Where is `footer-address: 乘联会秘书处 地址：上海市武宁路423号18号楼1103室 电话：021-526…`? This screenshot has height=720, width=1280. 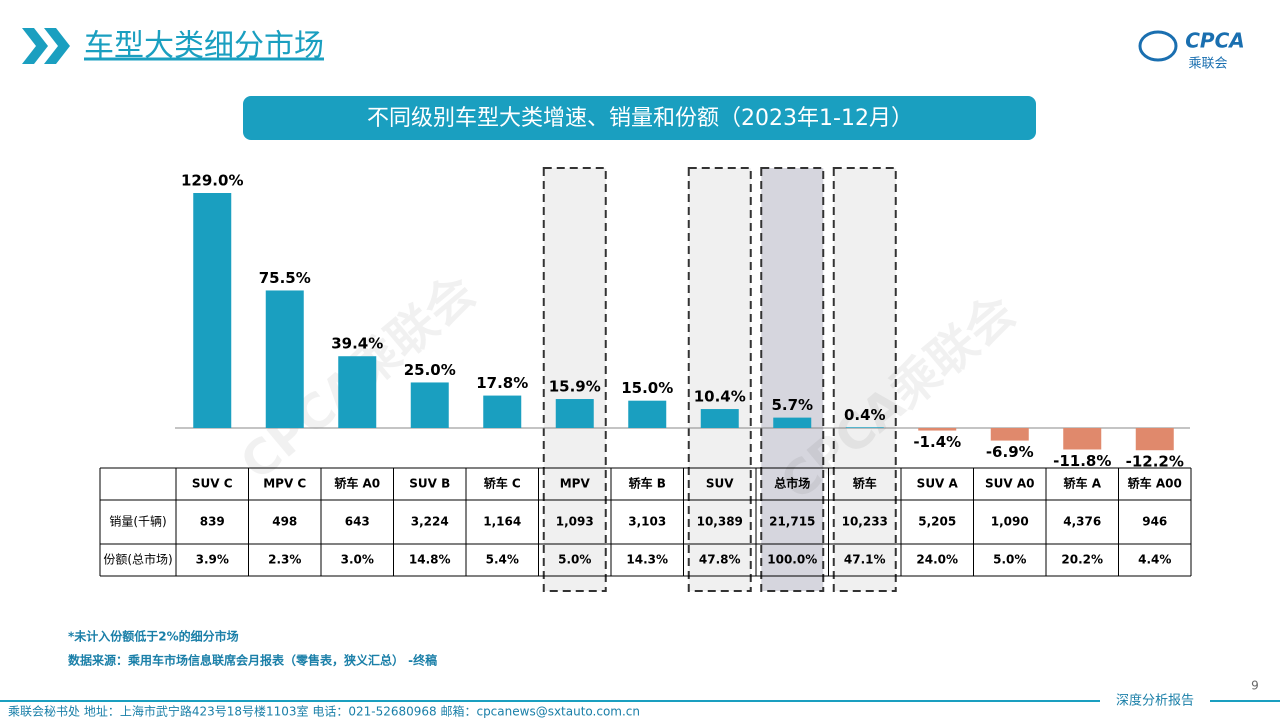 footer-address: 乘联会秘书处 地址：上海市武宁路423号18号楼1103室 电话：021-526… is located at coordinates (324, 711).